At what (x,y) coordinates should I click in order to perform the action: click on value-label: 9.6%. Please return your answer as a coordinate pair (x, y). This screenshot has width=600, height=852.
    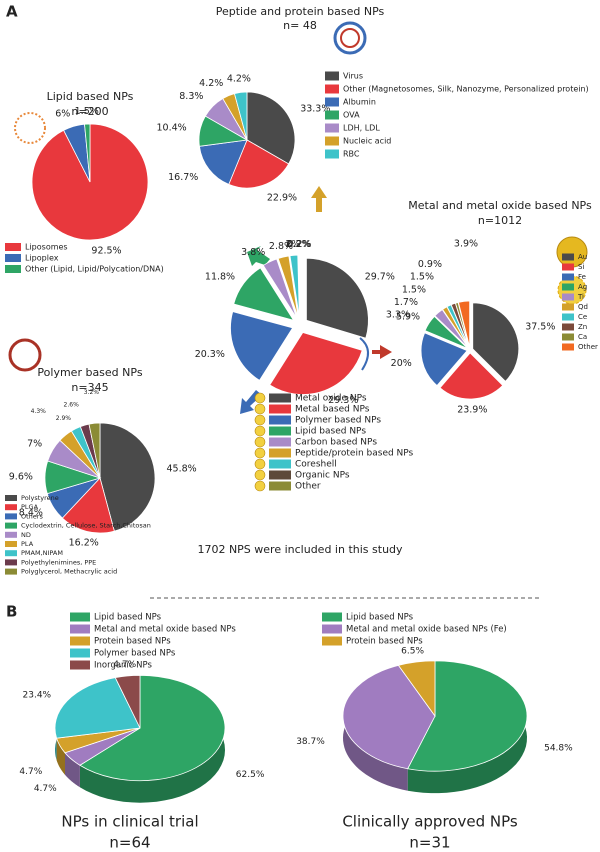
    Looking at the image, I should click on (21, 477).